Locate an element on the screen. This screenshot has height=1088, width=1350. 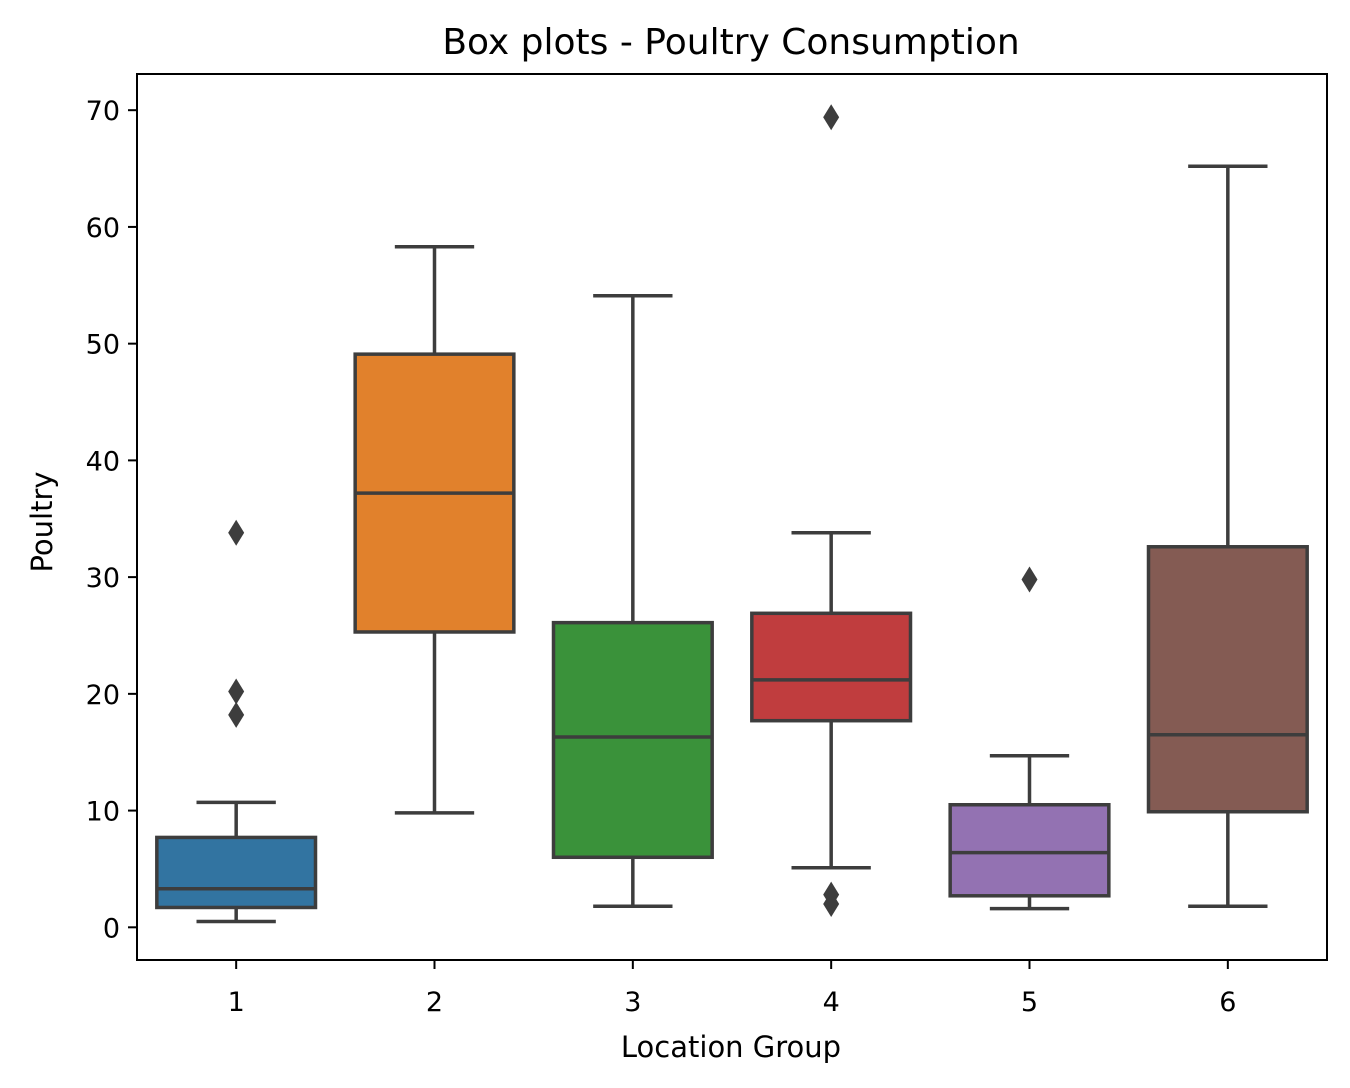
chart-title: Box plots - Poultry Consumption is located at coordinates (730, 42).